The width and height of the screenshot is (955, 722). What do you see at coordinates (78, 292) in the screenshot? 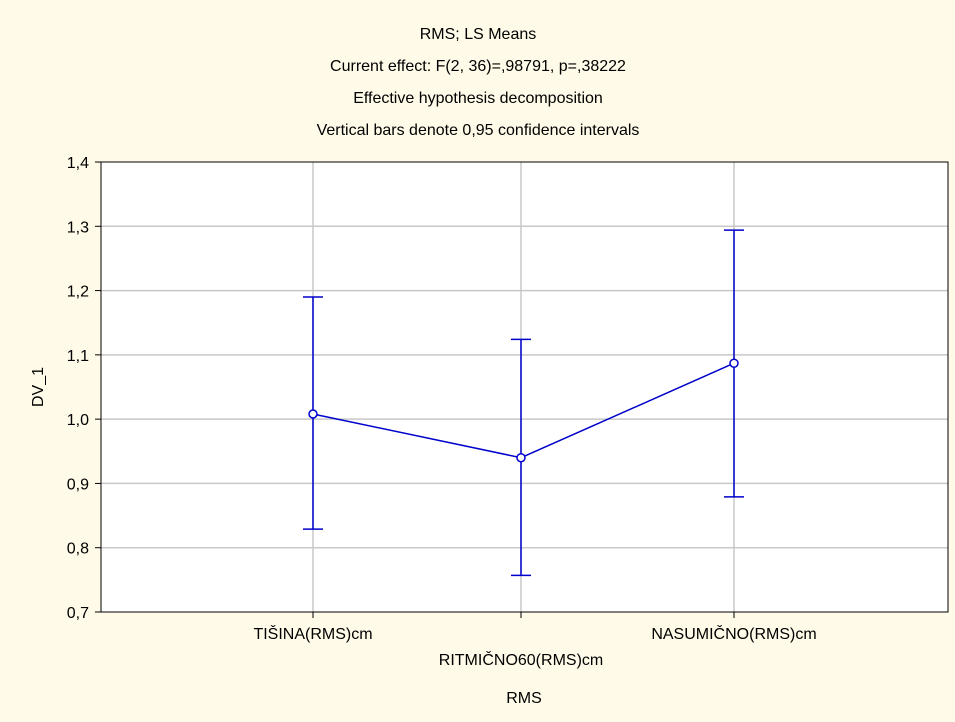
I see `y-tick-label: 1,2` at bounding box center [78, 292].